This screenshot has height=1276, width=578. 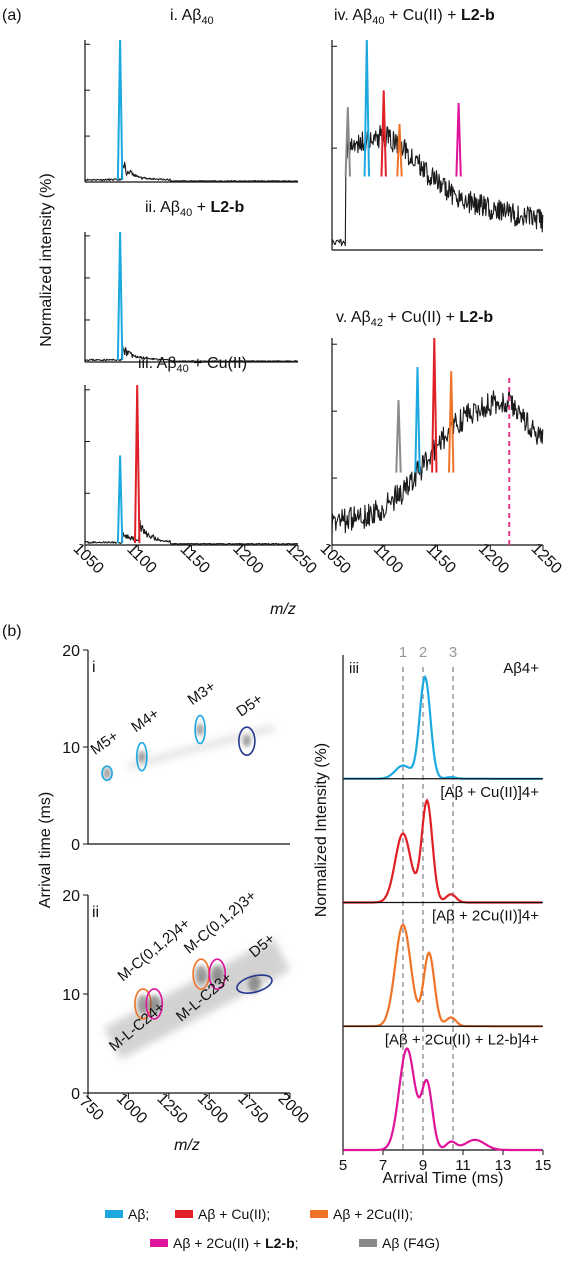 What do you see at coordinates (46, 259) in the screenshot?
I see `panel-a-ylabel: Normalized intensity (%)` at bounding box center [46, 259].